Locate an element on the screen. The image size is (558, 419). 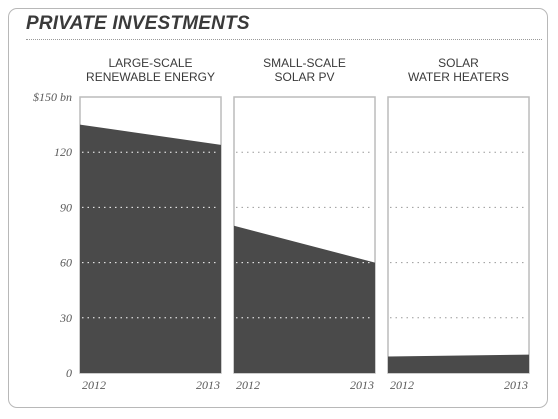
title-divider is located at coordinates (284, 39).